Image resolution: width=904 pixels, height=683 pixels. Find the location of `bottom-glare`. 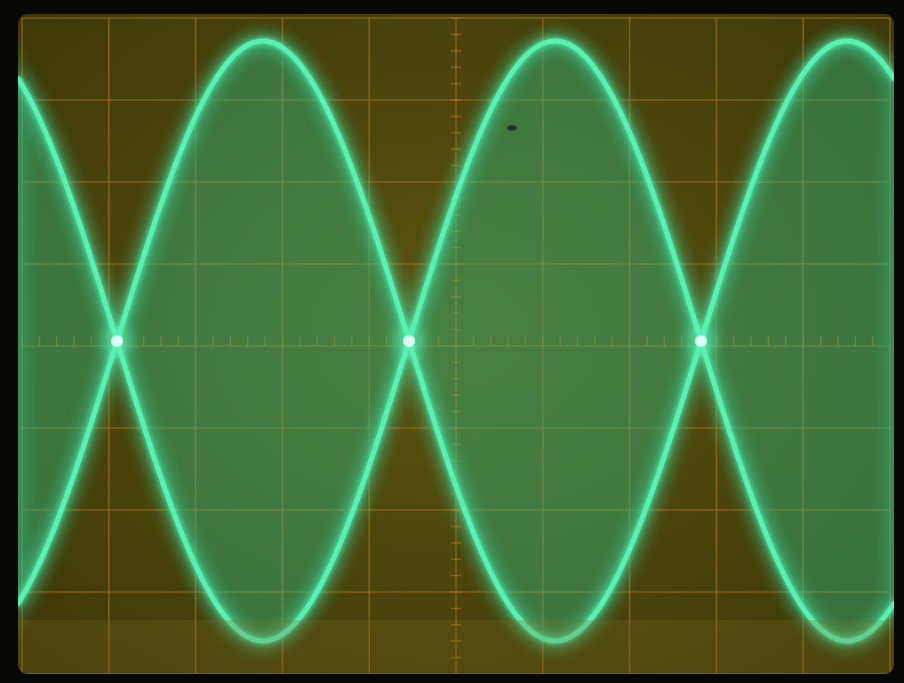

bottom-glare is located at coordinates (456, 647).